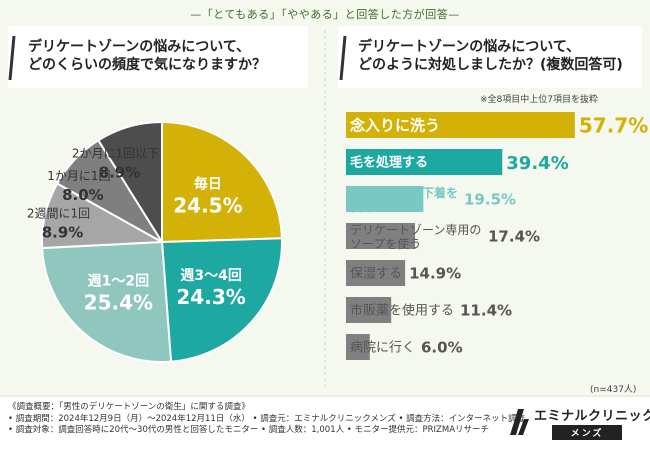 Image resolution: width=650 pixels, height=450 pixels. I want to click on bar-label: 市販薬を使用する, so click(402, 311).